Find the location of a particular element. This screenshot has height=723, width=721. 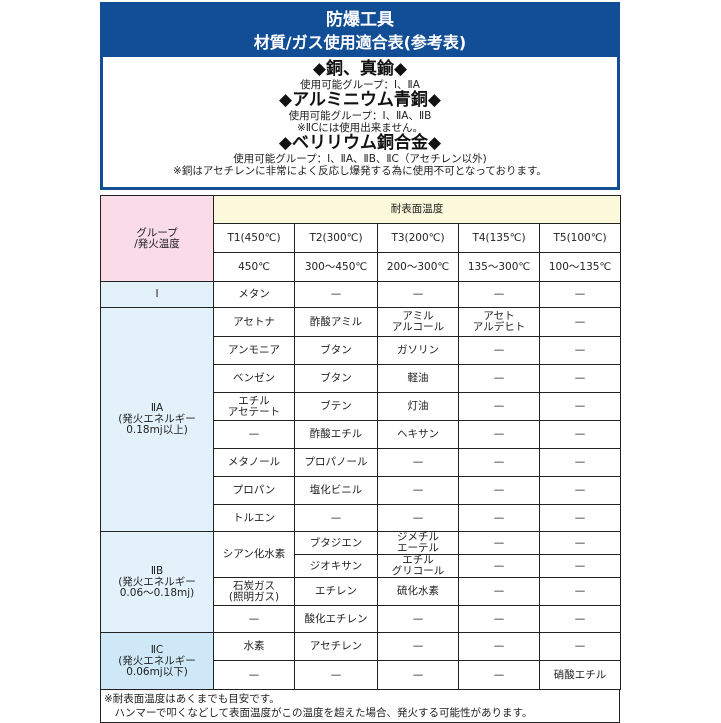

temp-header: 耐表面温度 is located at coordinates (417, 209).